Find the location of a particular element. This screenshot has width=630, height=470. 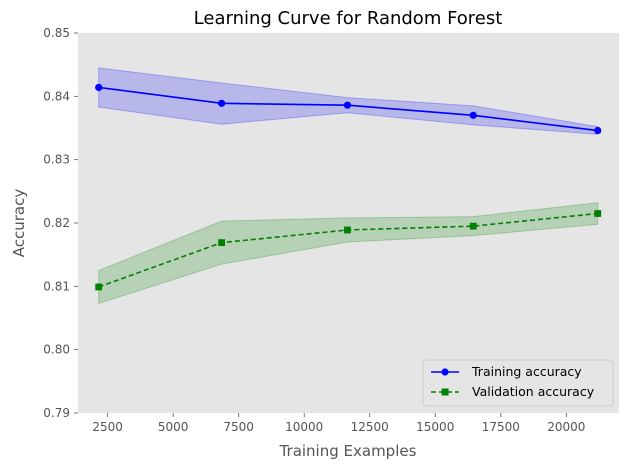

y-tick-label-3: 0.82 is located at coordinates (56, 223).